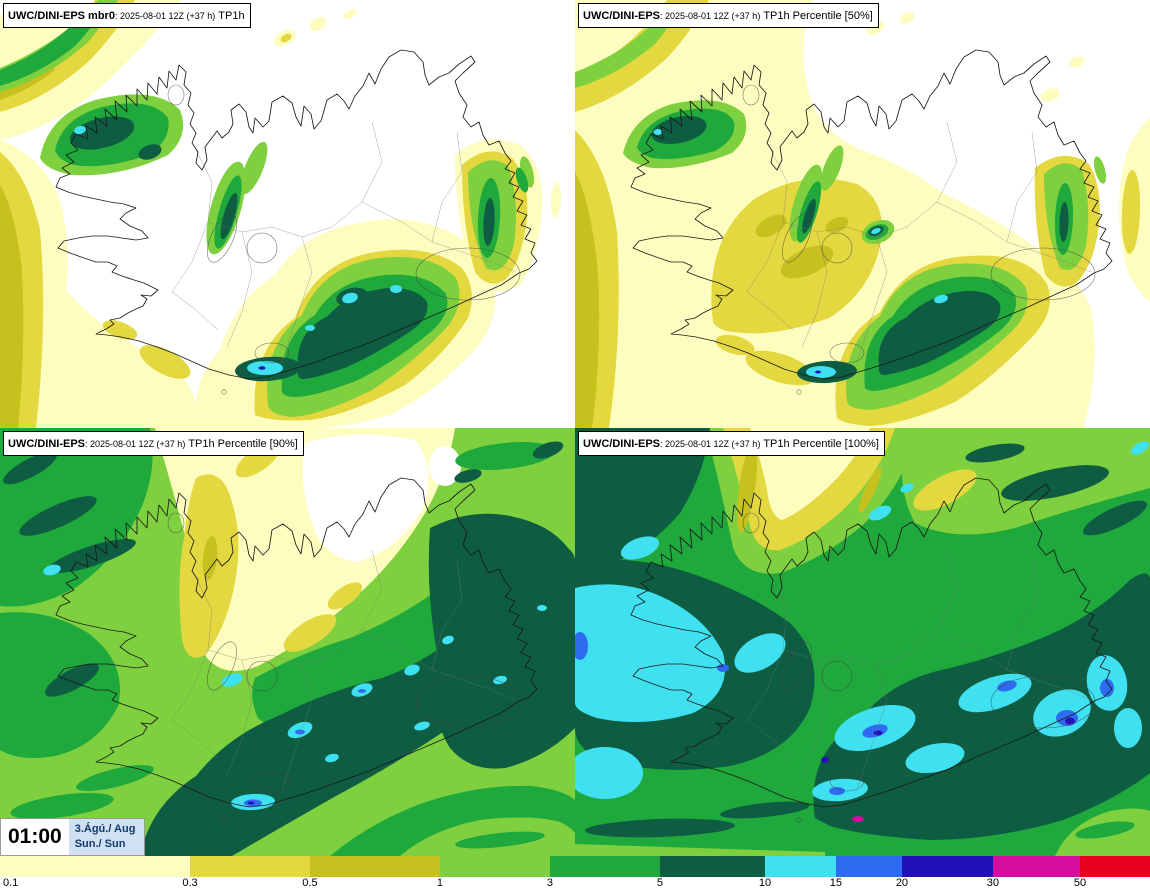 This screenshot has width=1150, height=891. What do you see at coordinates (95, 866) in the screenshot?
I see `colorbar-segment-0.1` at bounding box center [95, 866].